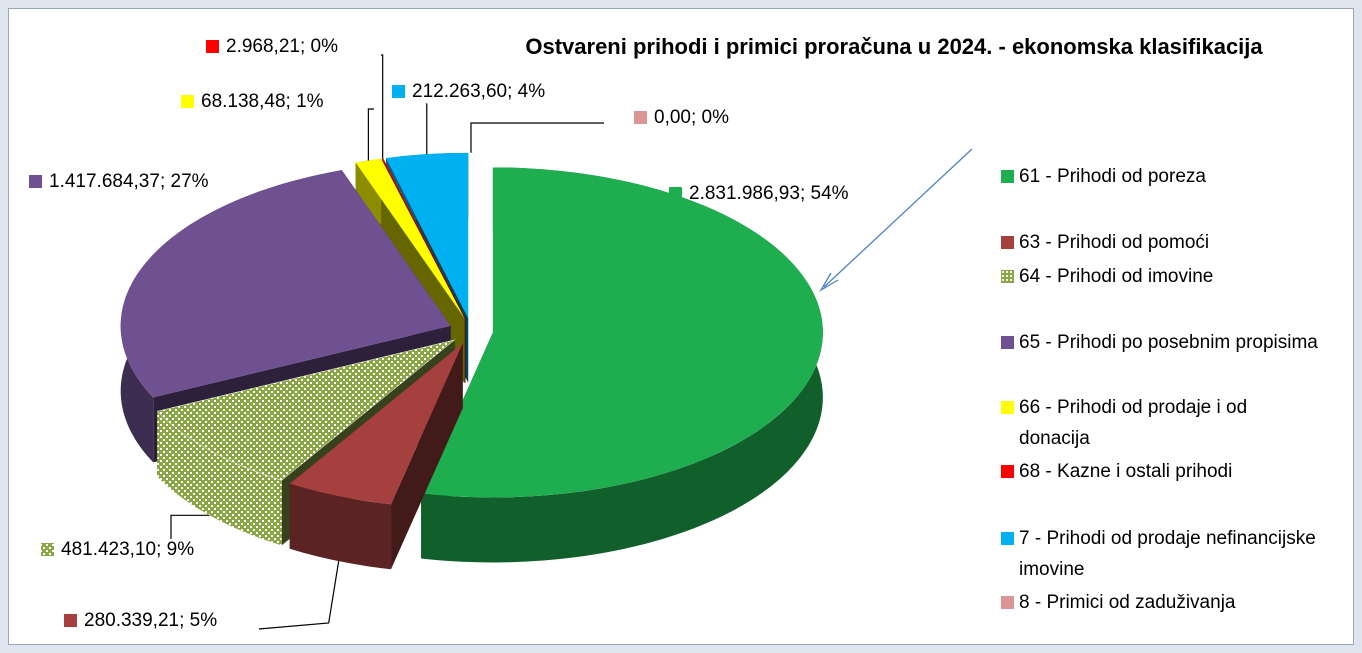 This screenshot has height=653, width=1362. Describe the element at coordinates (1133, 423) in the screenshot. I see `legend-label: 66 - Prihodi od prodaje i od donacija` at that location.